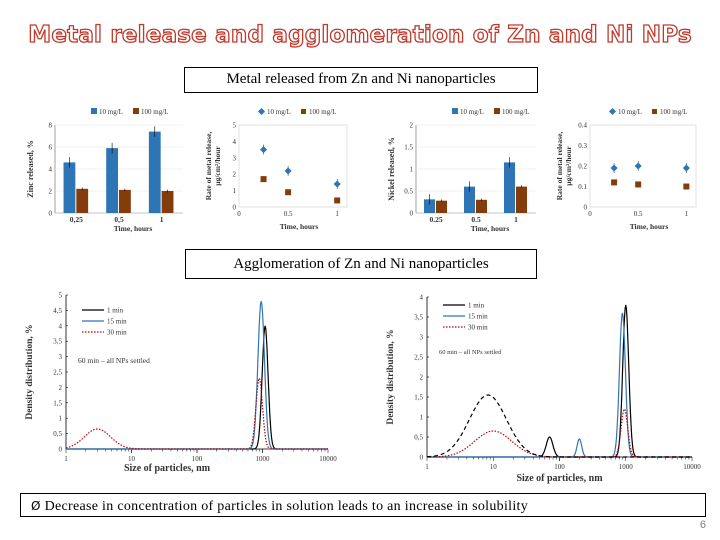 Image resolution: width=720 pixels, height=540 pixels. Describe the element at coordinates (412, 170) in the screenshot. I see `y-tick-label: 1` at that location.